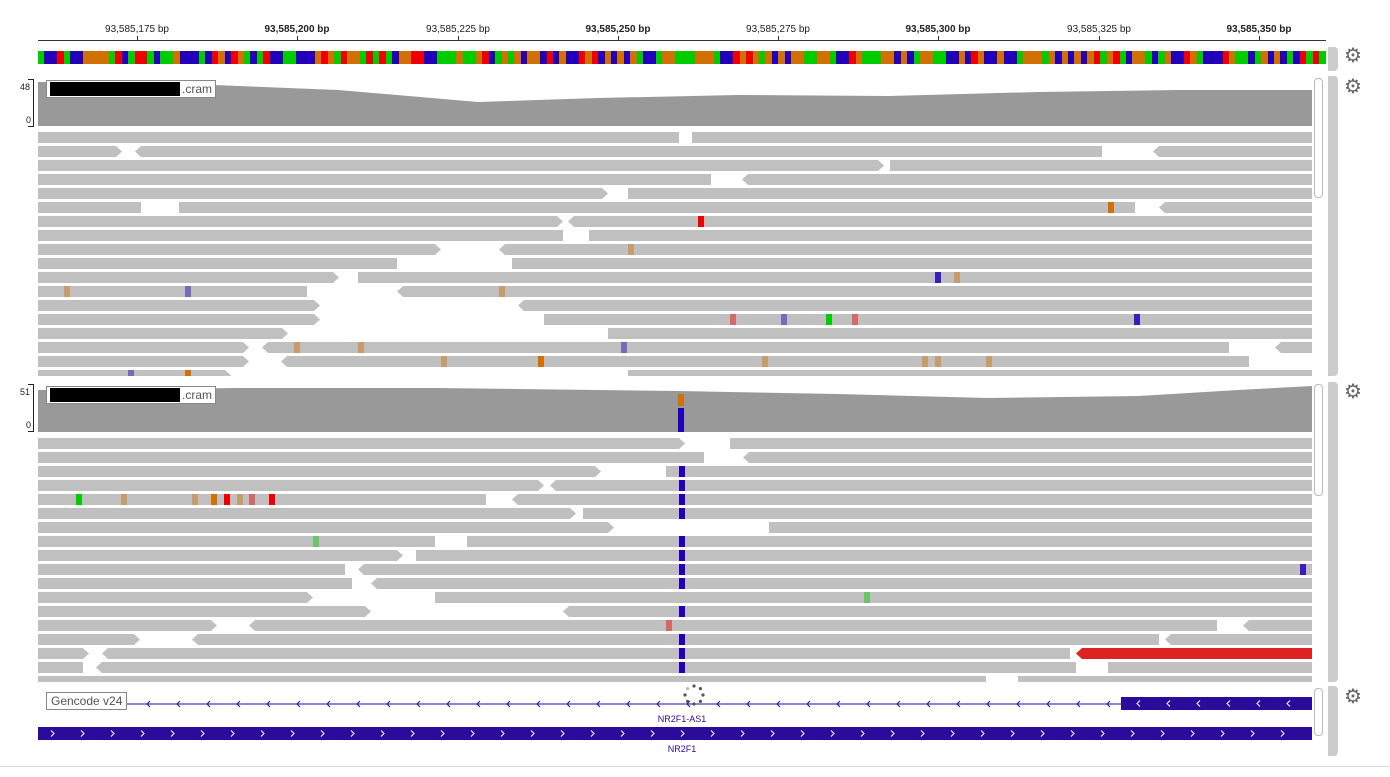 This screenshot has width=1390, height=777. Describe the element at coordinates (682, 749) in the screenshot. I see `gene-label-nr2f1: NR2F1` at that location.